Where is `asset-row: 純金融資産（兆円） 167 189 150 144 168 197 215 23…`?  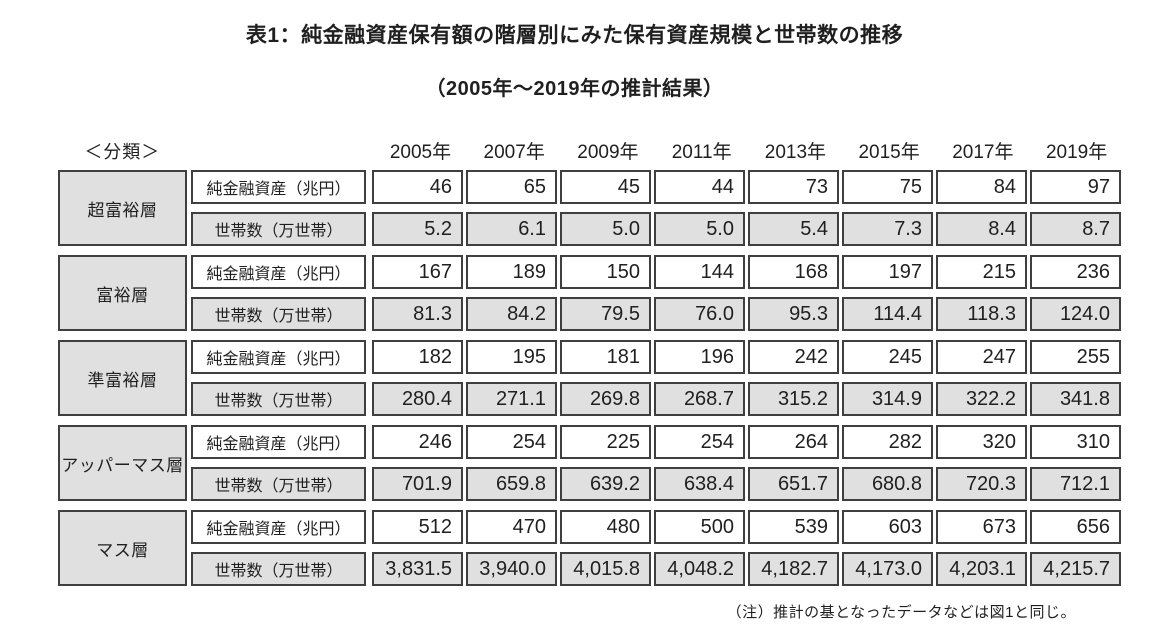 asset-row: 純金融資産（兆円） 167 189 150 144 168 197 215 23… is located at coordinates (656, 272).